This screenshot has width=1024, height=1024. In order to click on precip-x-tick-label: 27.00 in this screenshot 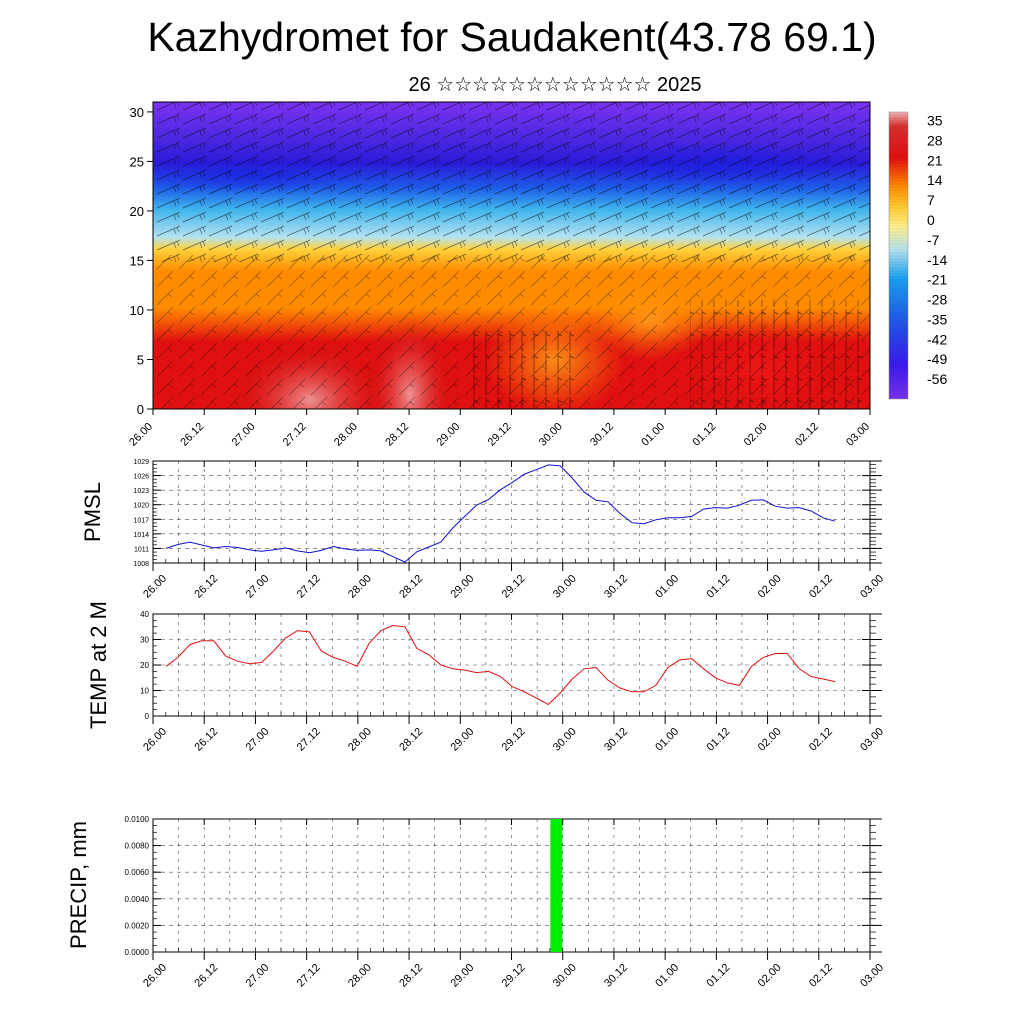, I will do `click(258, 976)`.